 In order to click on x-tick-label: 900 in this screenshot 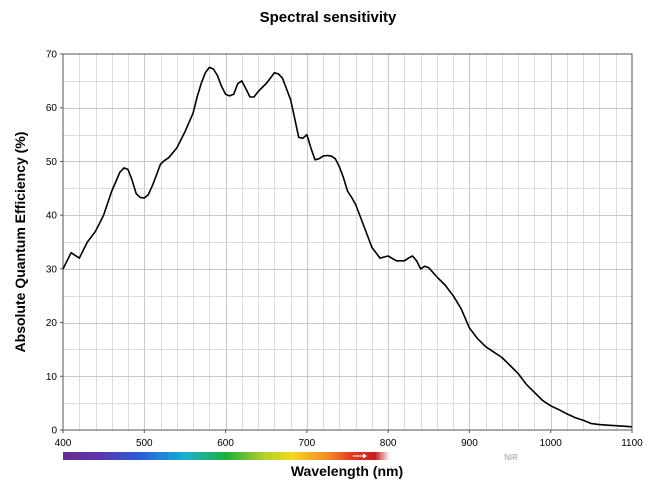, I will do `click(469, 443)`.